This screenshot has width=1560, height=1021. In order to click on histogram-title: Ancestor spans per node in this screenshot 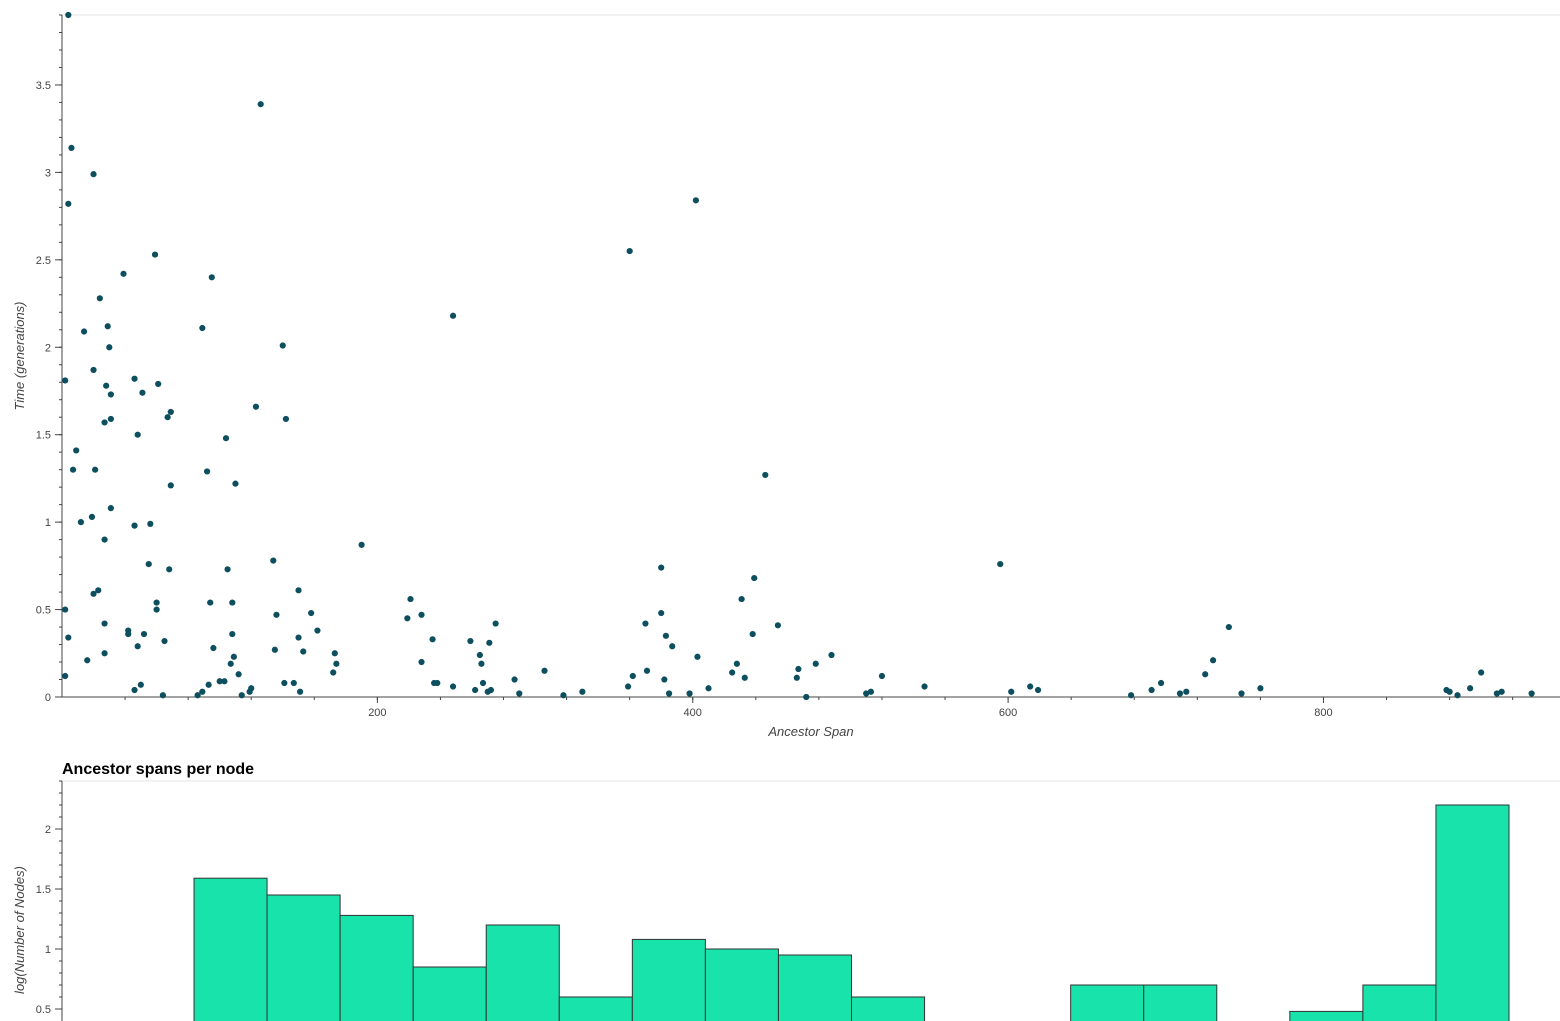, I will do `click(158, 769)`.